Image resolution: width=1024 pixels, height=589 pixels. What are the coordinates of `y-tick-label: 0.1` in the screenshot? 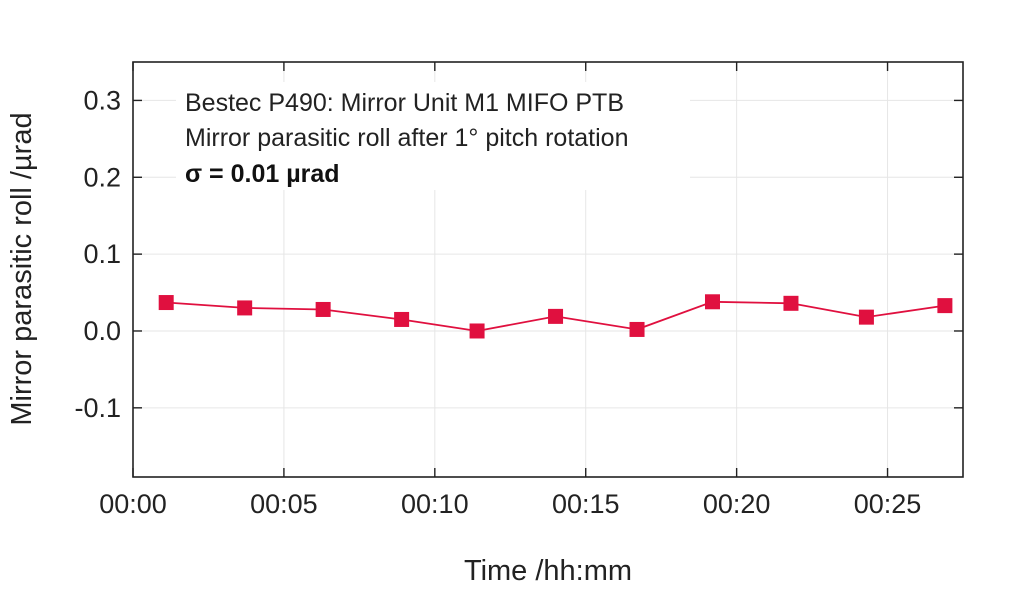 It's located at (102, 254).